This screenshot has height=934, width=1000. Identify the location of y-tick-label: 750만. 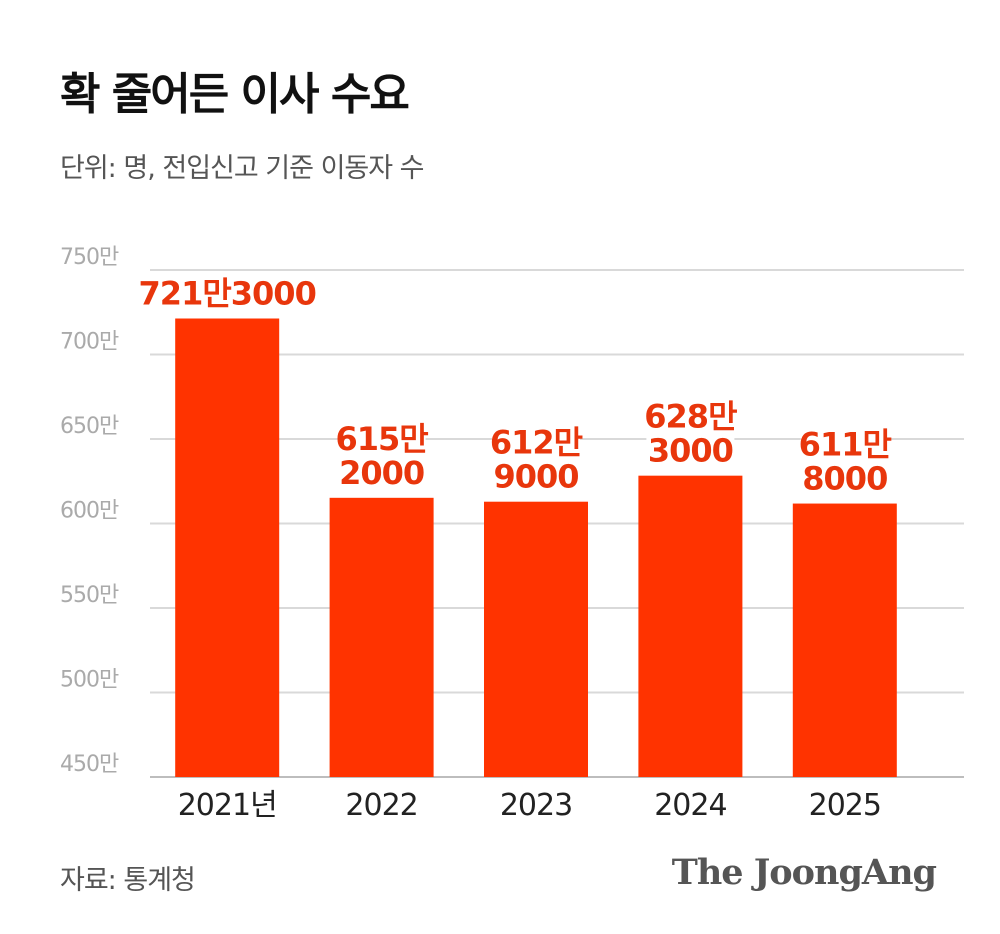
(89, 257).